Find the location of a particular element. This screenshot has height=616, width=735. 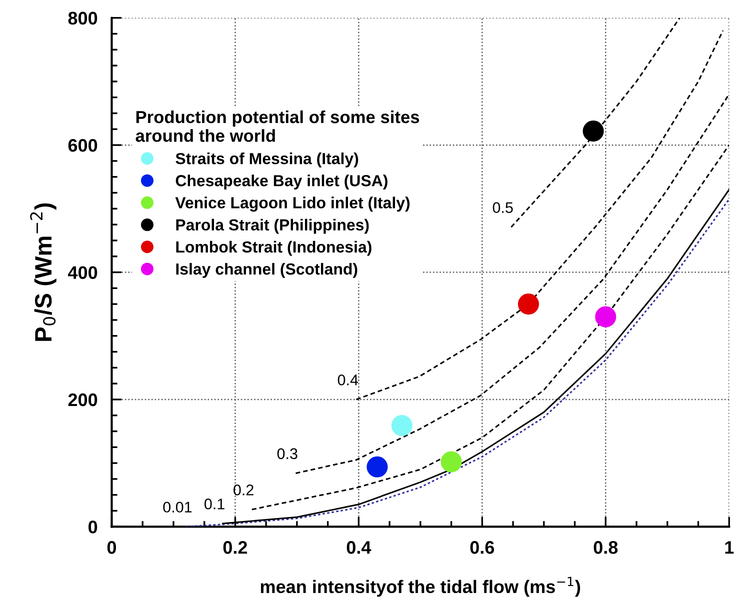

x-tick-label: 0.4 is located at coordinates (359, 547).